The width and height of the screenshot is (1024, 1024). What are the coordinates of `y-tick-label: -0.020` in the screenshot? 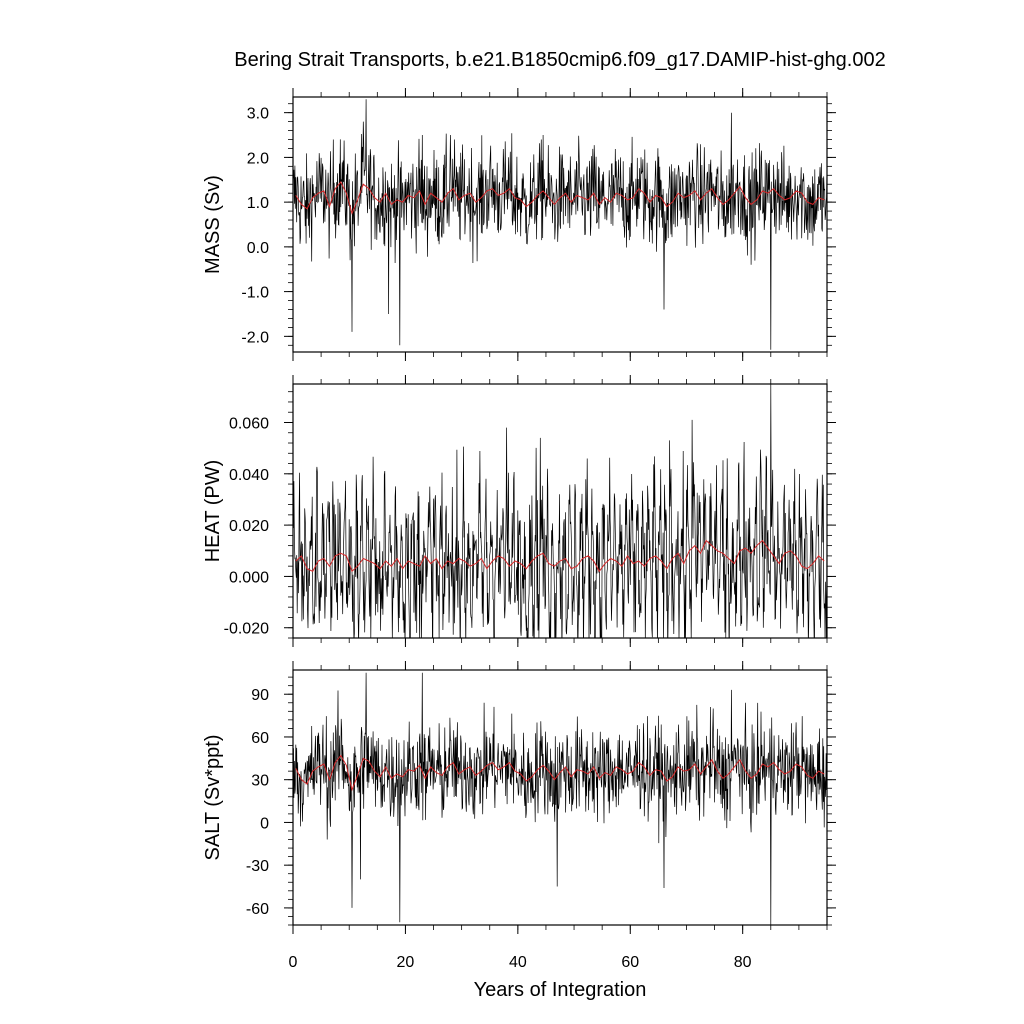 It's located at (246, 629).